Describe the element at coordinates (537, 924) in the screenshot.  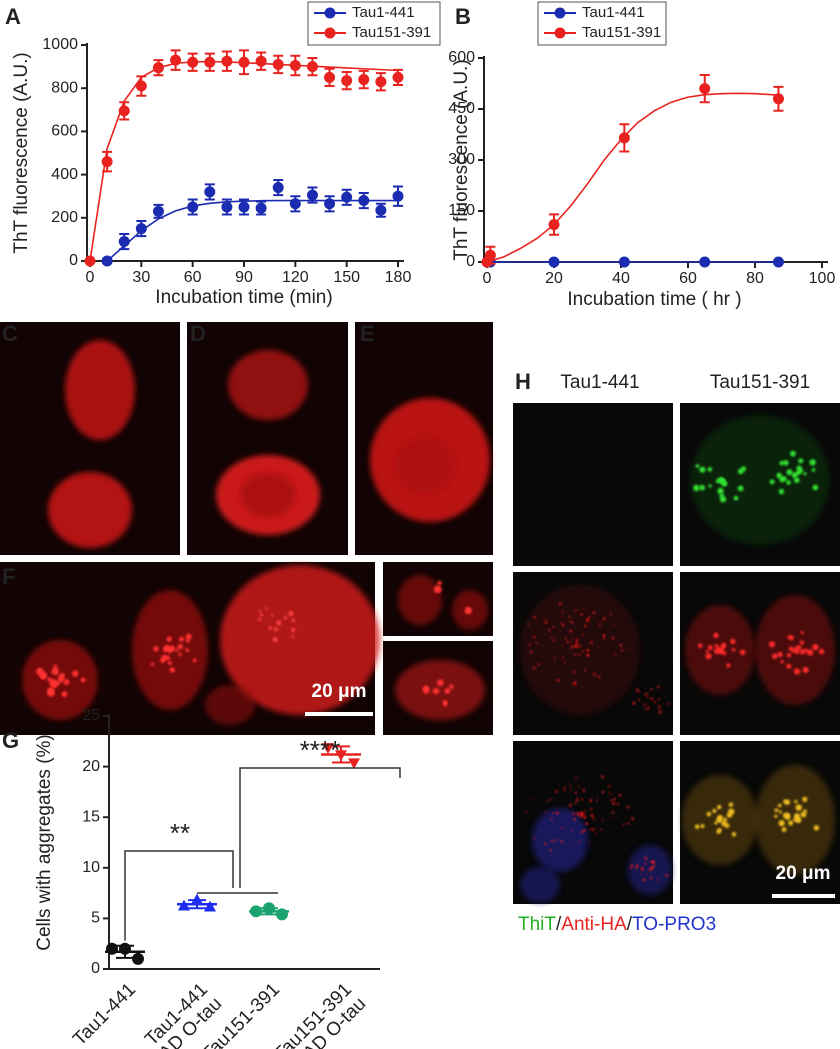
I see `caption-part: ThiT` at that location.